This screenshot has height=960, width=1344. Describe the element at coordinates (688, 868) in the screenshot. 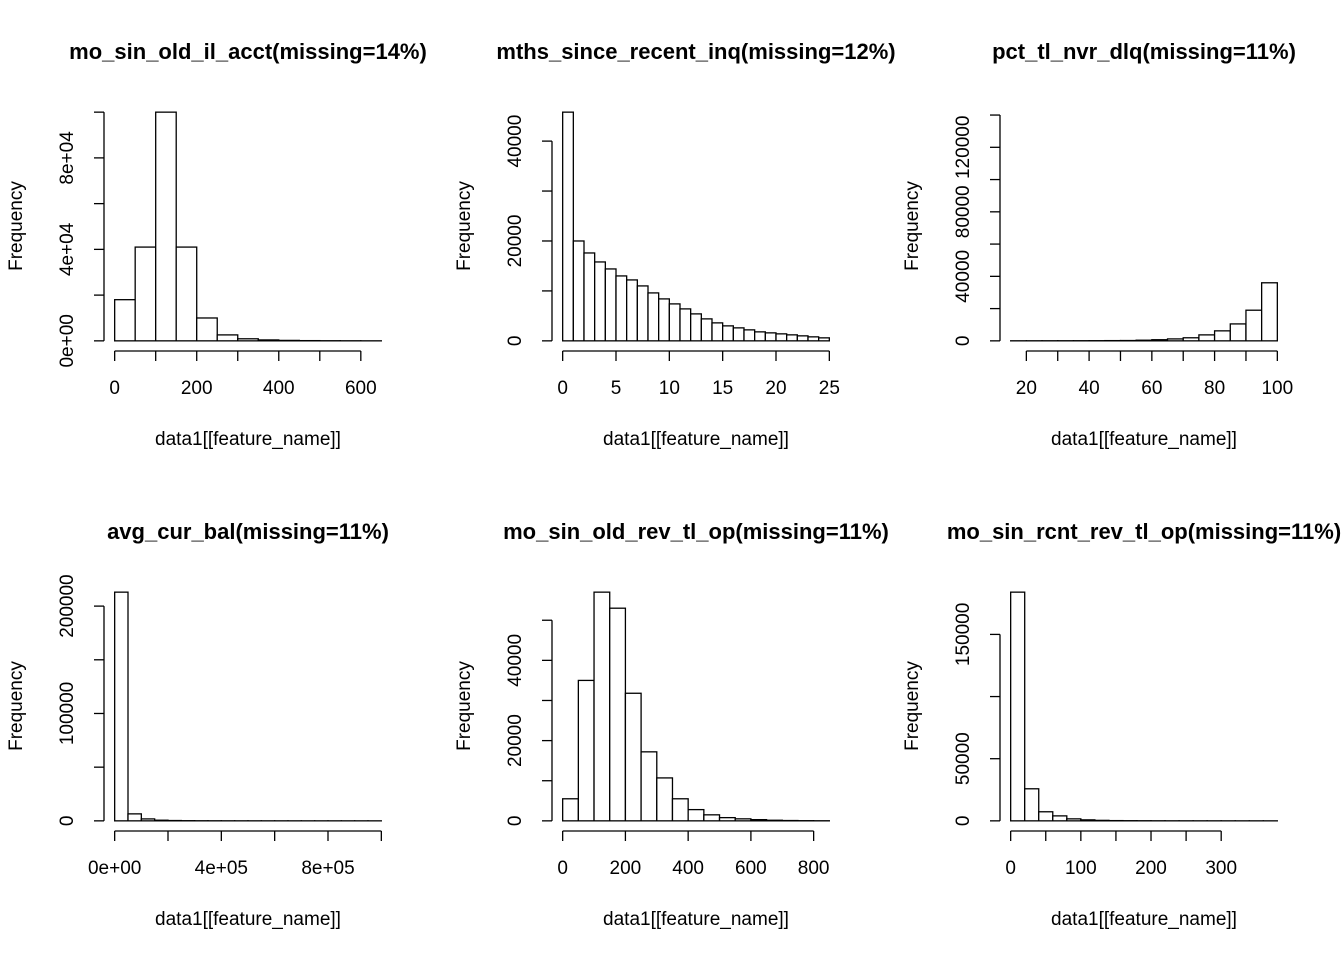

I see `x-tick-label: 400` at that location.